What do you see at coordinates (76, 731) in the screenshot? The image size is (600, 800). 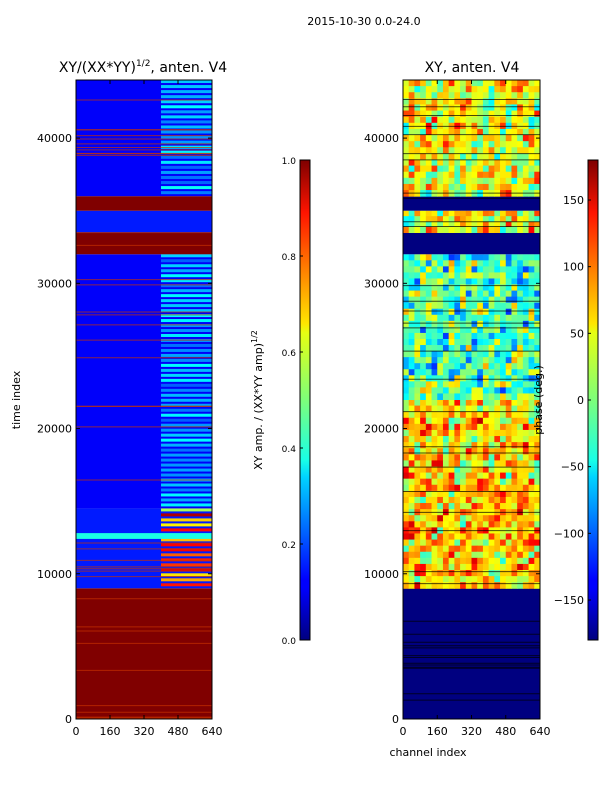 I see `x-tick-label: 0` at bounding box center [76, 731].